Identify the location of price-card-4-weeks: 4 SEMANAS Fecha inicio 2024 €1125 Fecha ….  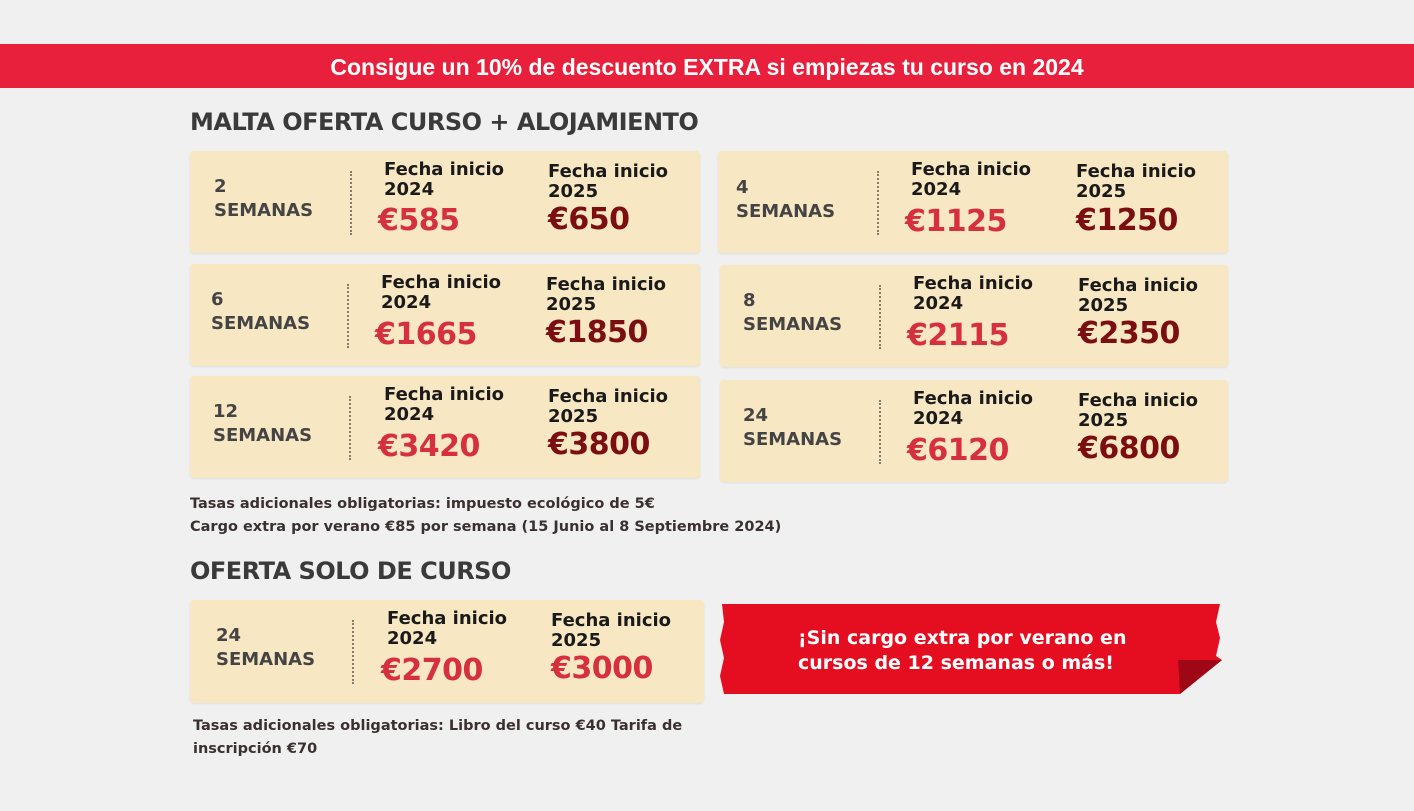
(973, 202).